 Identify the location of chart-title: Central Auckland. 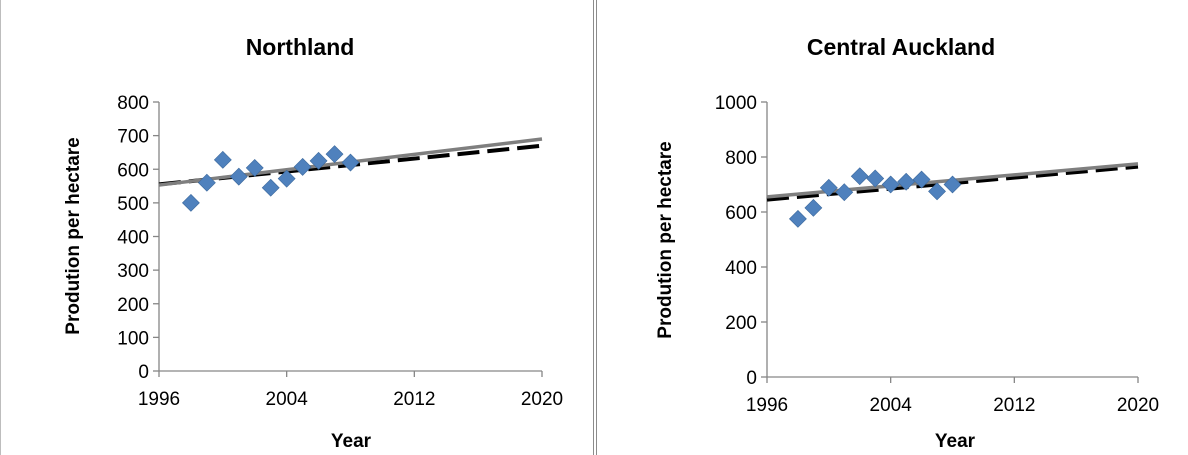
(901, 47).